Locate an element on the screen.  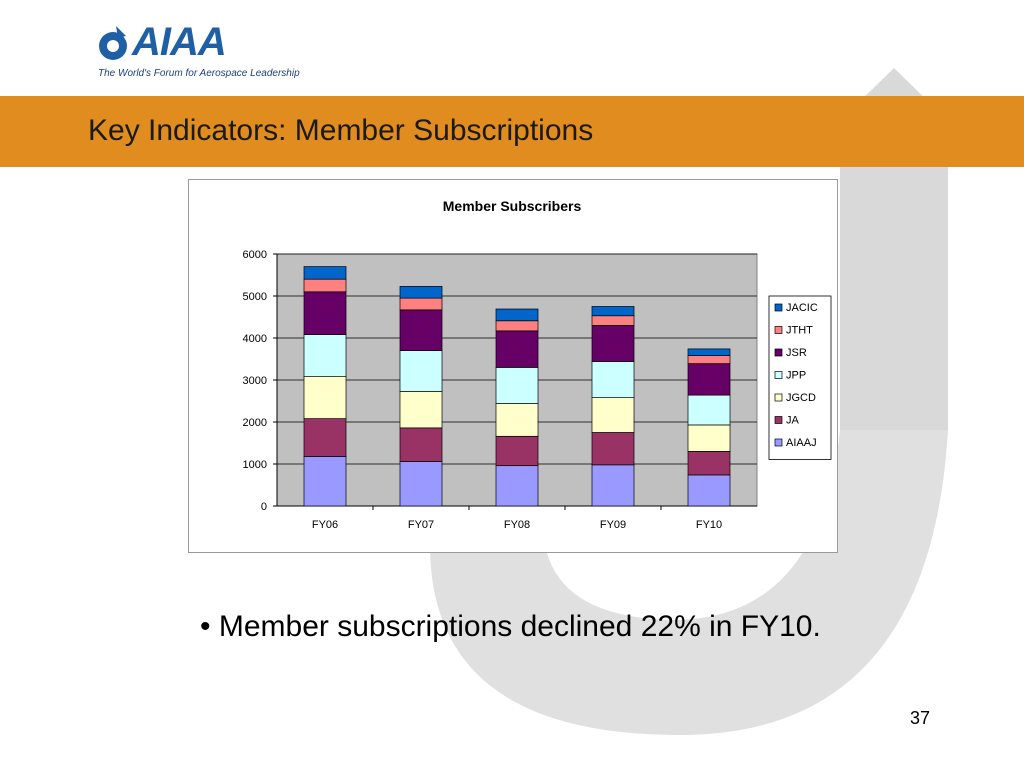
legend-label-jgcd: JGCD is located at coordinates (801, 398).